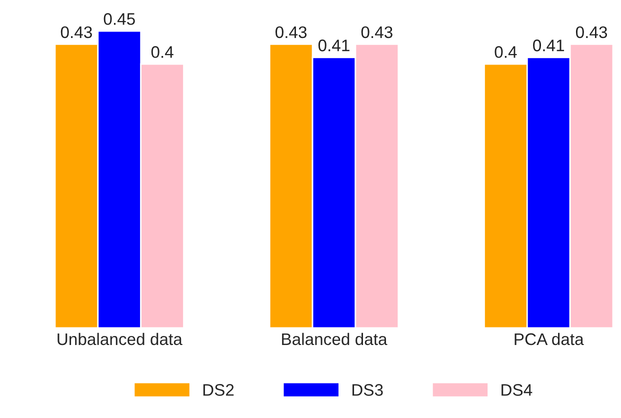 The image size is (621, 418). Describe the element at coordinates (218, 390) in the screenshot. I see `legend-label: DS2` at that location.